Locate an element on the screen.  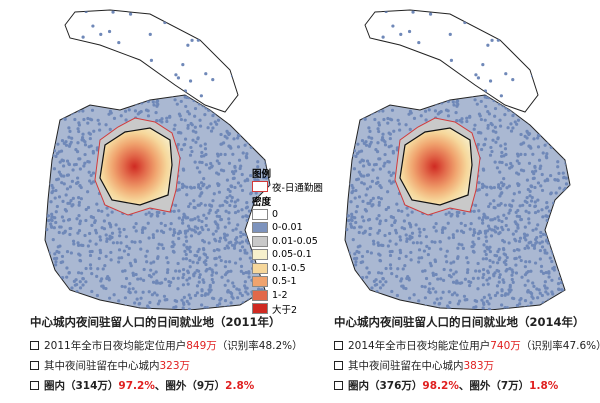
caption-text: 383万 is located at coordinates (479, 366).